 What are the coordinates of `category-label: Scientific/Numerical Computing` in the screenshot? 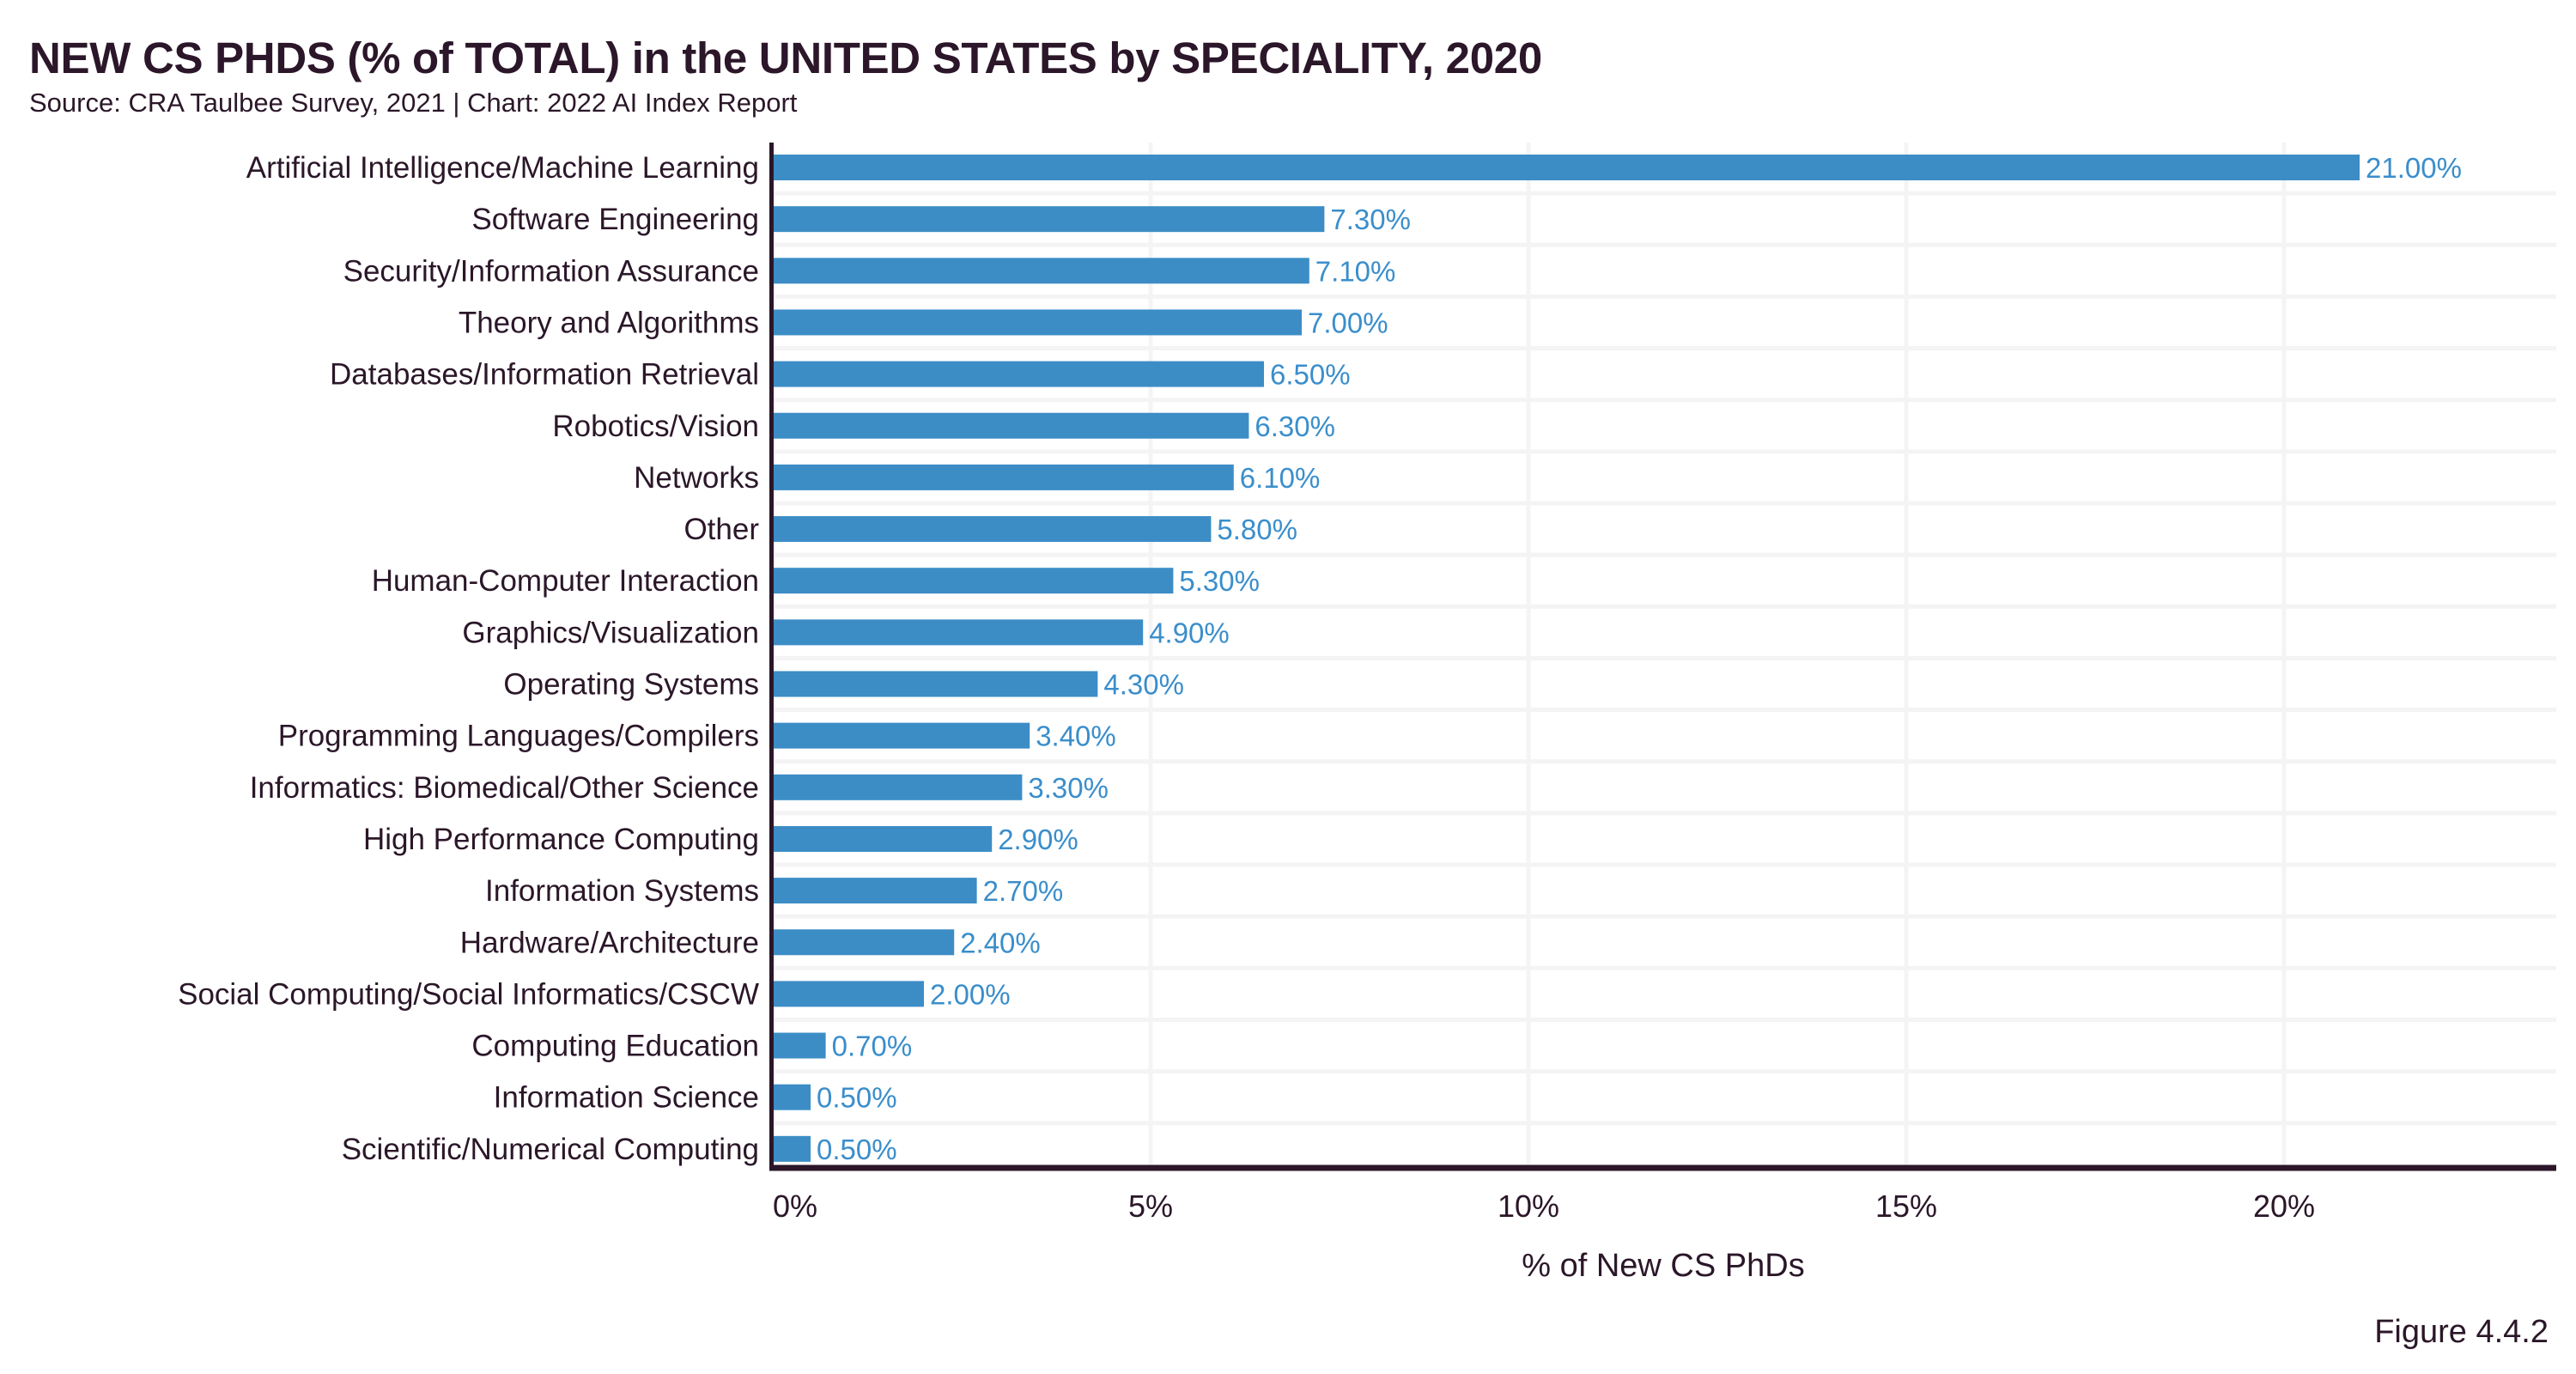 It's located at (550, 1149).